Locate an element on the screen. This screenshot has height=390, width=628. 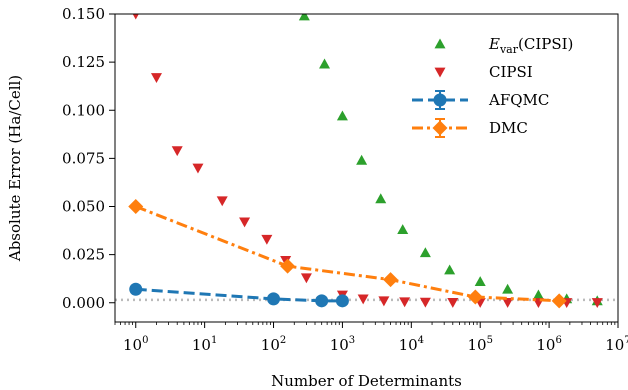
y-tick-label: 0.025 is located at coordinates (83, 255).